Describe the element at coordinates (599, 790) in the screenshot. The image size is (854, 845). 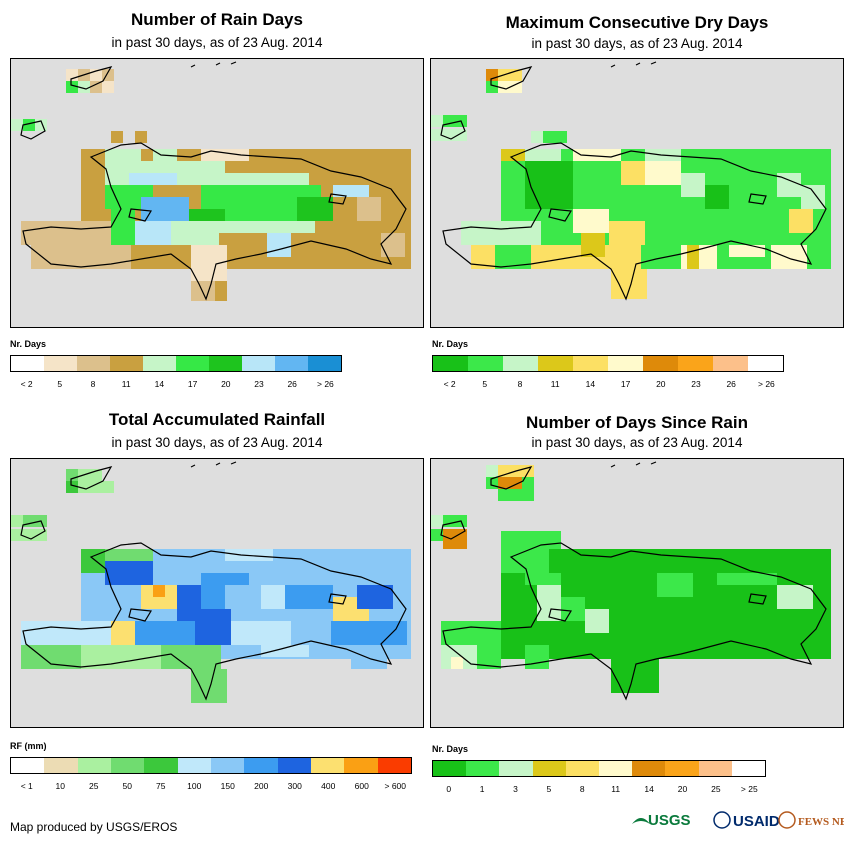
I see `legend-ticks: 0 1 3 5 8 11 14 20 25 > 25` at that location.